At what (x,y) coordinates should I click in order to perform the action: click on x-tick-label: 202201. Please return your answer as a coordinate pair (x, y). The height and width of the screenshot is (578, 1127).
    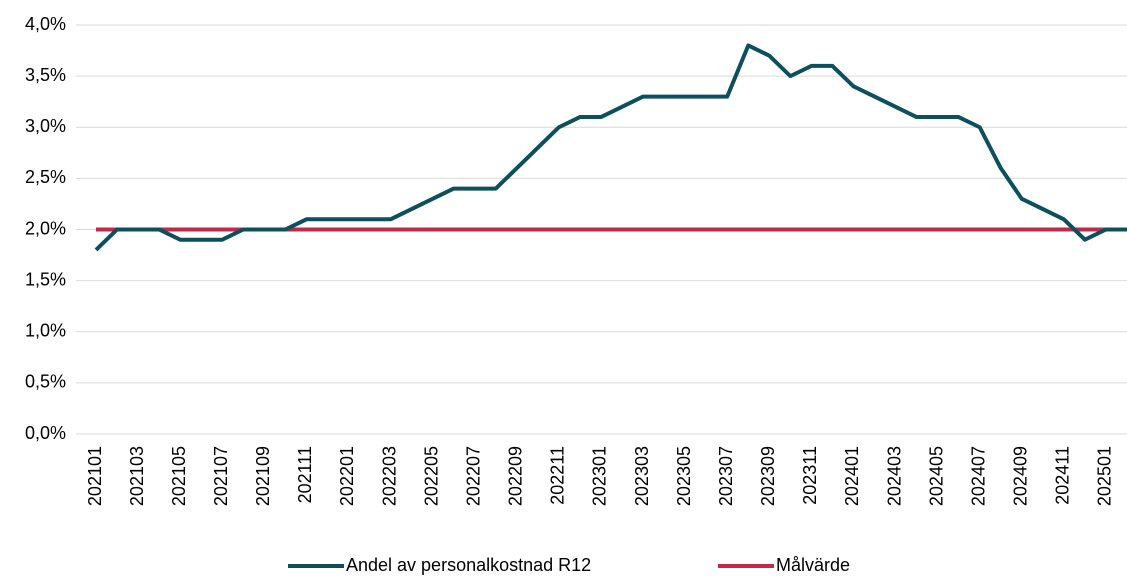
    Looking at the image, I should click on (347, 476).